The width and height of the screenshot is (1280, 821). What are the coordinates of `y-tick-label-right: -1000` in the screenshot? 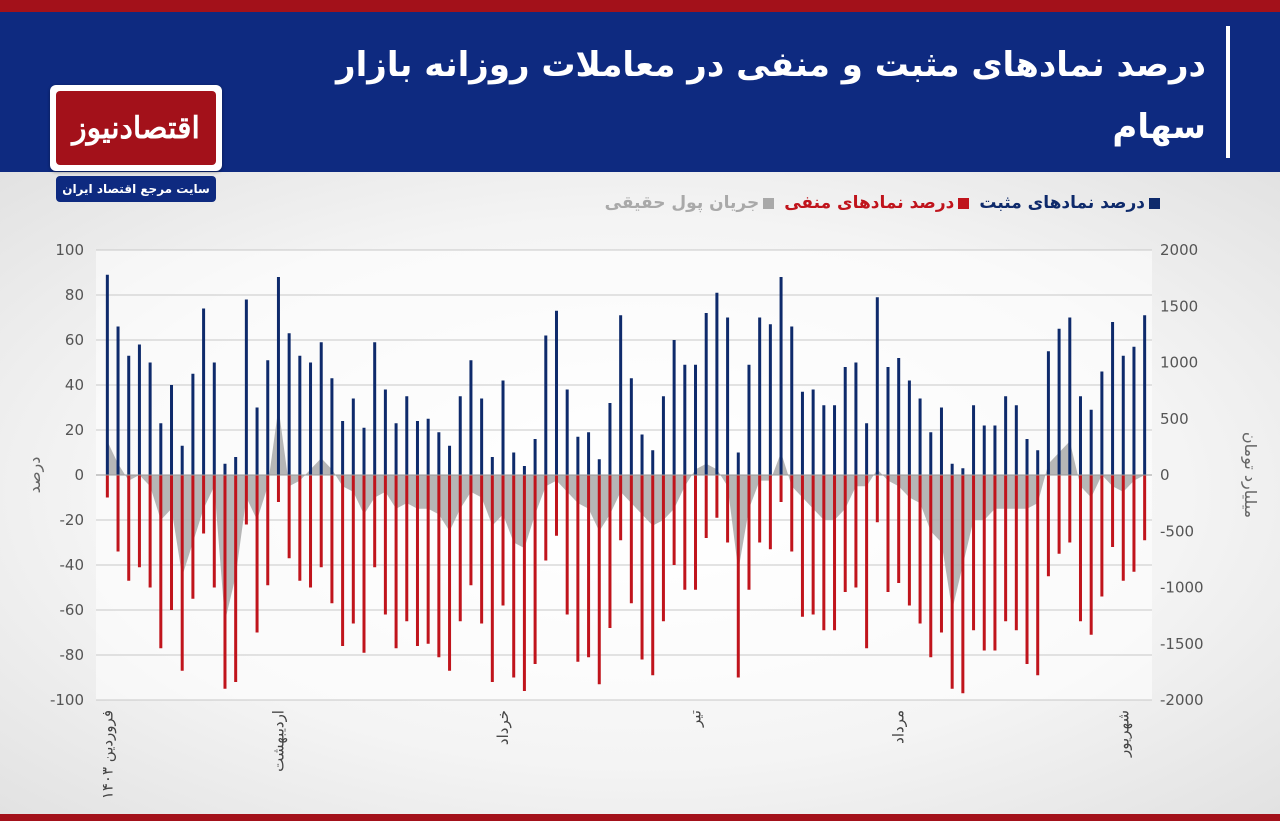 It's located at (1182, 588).